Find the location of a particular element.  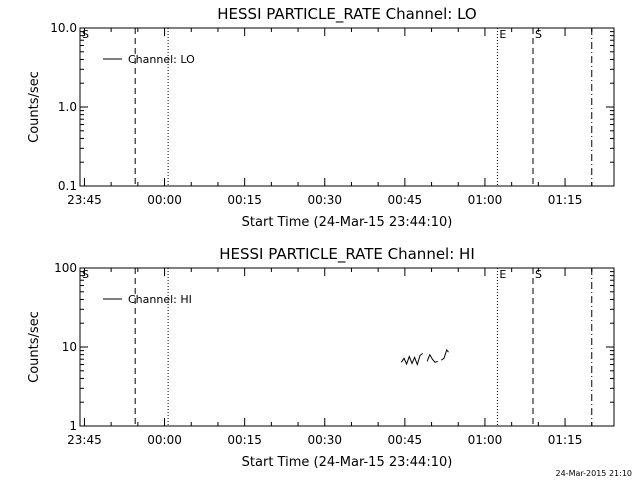

legend: Channel: LO is located at coordinates (149, 59).